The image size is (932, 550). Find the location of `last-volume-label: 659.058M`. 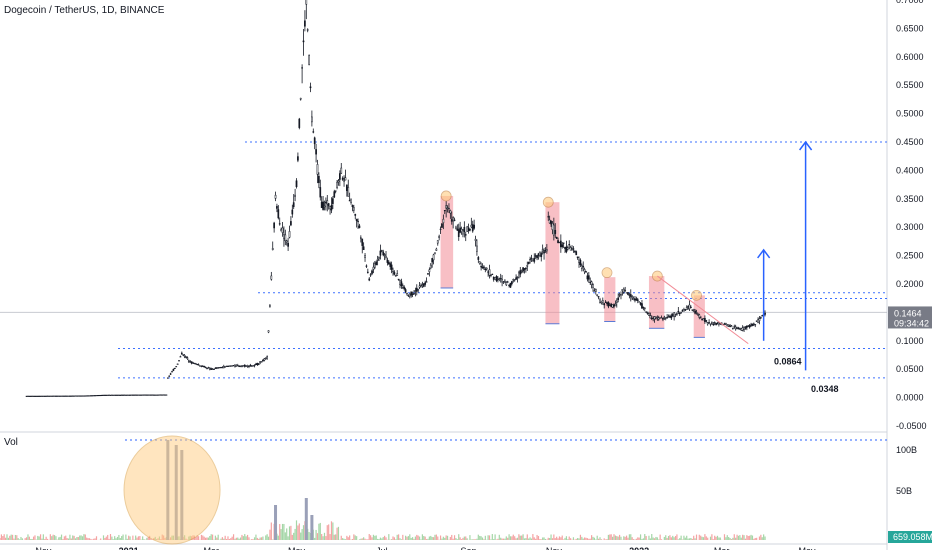

last-volume-label: 659.058M is located at coordinates (912, 537).